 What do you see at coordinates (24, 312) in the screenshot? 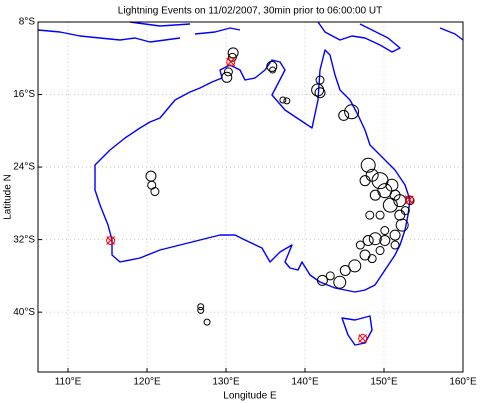
I see `y-tick-label: 40°S` at bounding box center [24, 312].